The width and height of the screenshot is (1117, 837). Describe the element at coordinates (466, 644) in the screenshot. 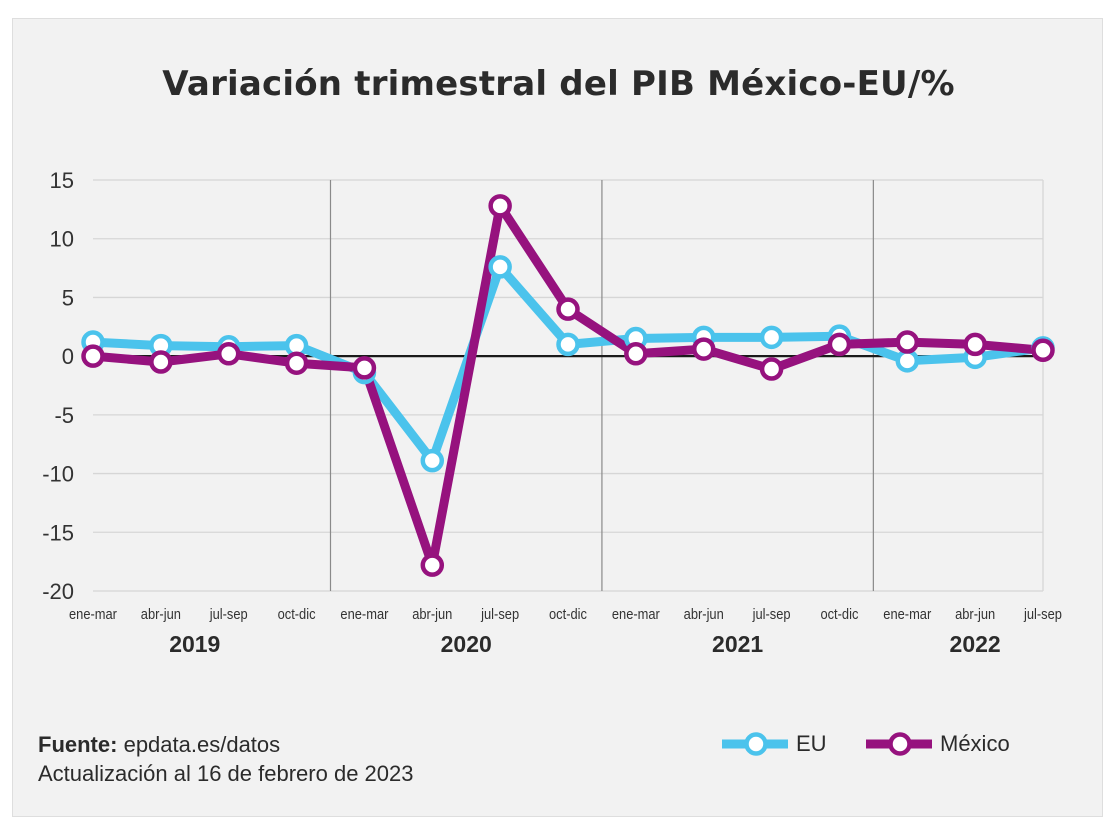

I see `year-label: 2020` at that location.